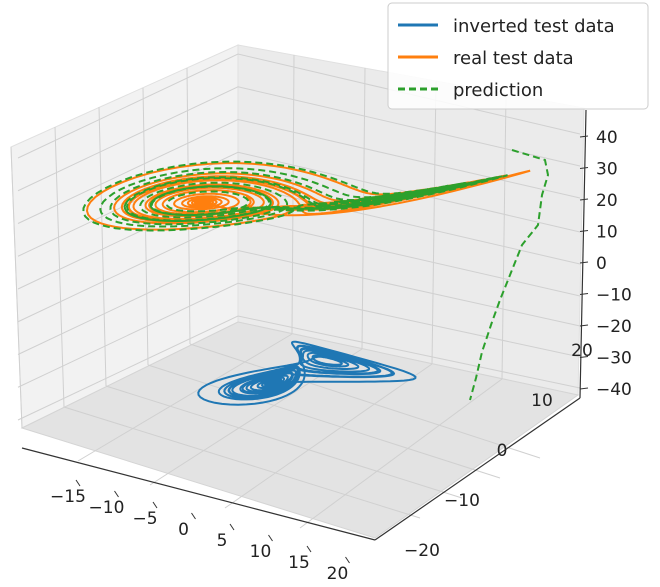 The height and width of the screenshot is (587, 660). I want to click on y-axis-line, so click(477, 469).